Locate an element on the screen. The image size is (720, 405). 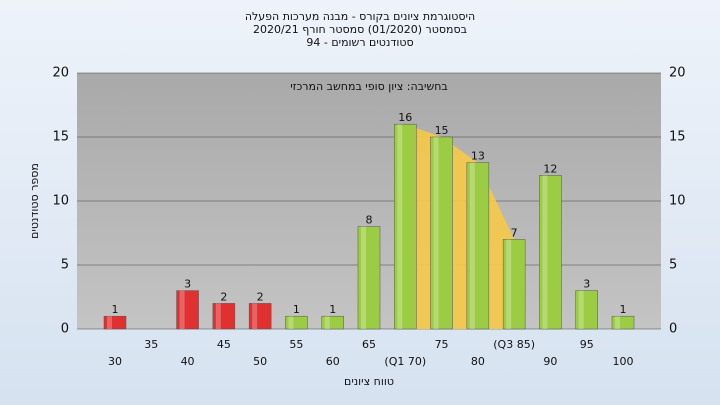
x-tick-label: 100 is located at coordinates (623, 361).